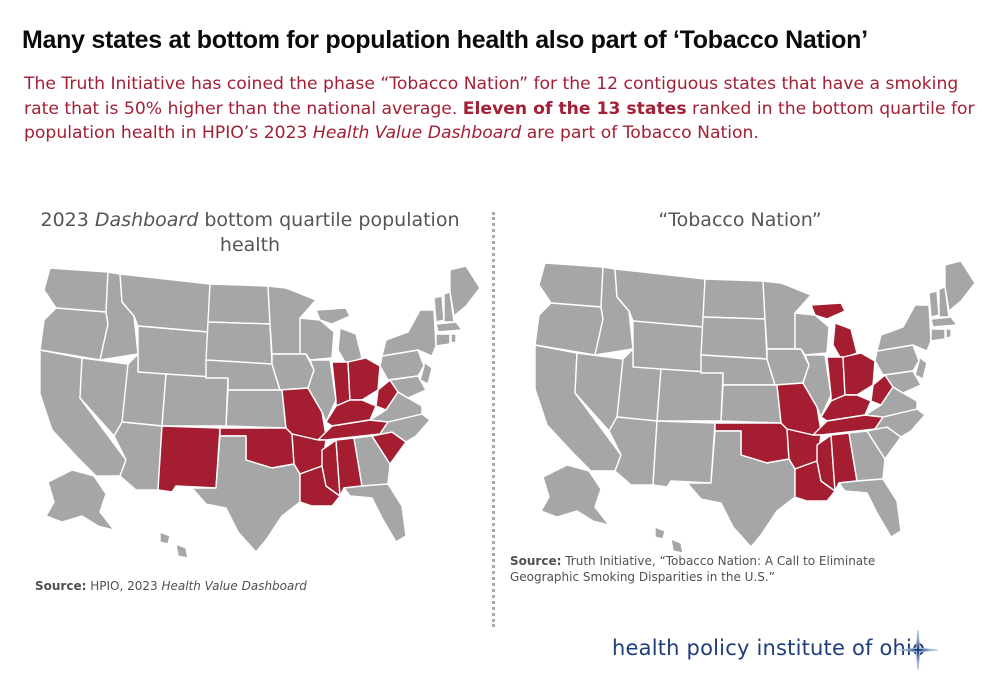 This screenshot has height=700, width=1000. I want to click on intro-bold-text: Eleven of the 13 states, so click(574, 108).